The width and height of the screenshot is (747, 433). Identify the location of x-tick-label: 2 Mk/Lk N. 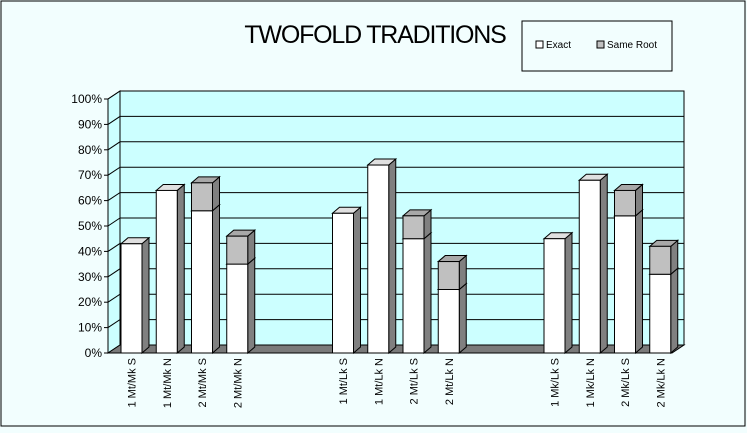
(661, 383).